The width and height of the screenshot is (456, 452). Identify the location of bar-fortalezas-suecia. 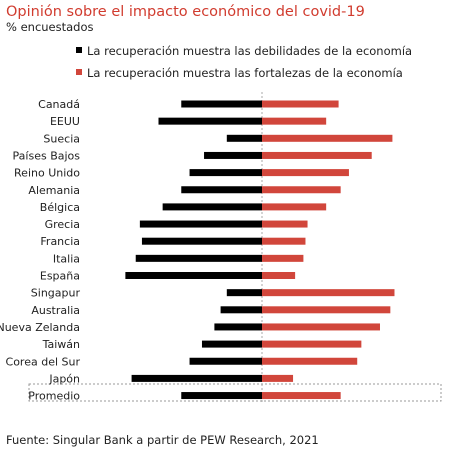
(327, 138).